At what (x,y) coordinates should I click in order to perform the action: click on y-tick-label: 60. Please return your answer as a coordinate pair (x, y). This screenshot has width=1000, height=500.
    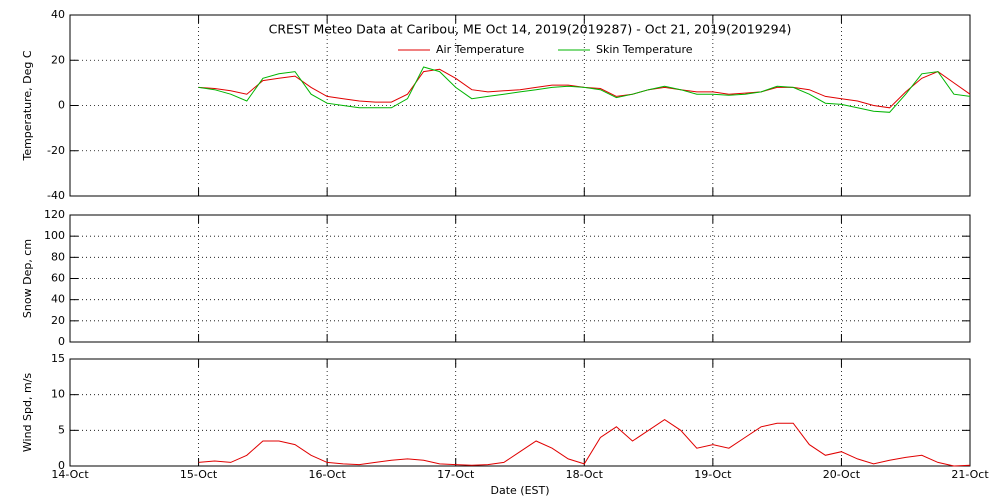
    Looking at the image, I should click on (58, 278).